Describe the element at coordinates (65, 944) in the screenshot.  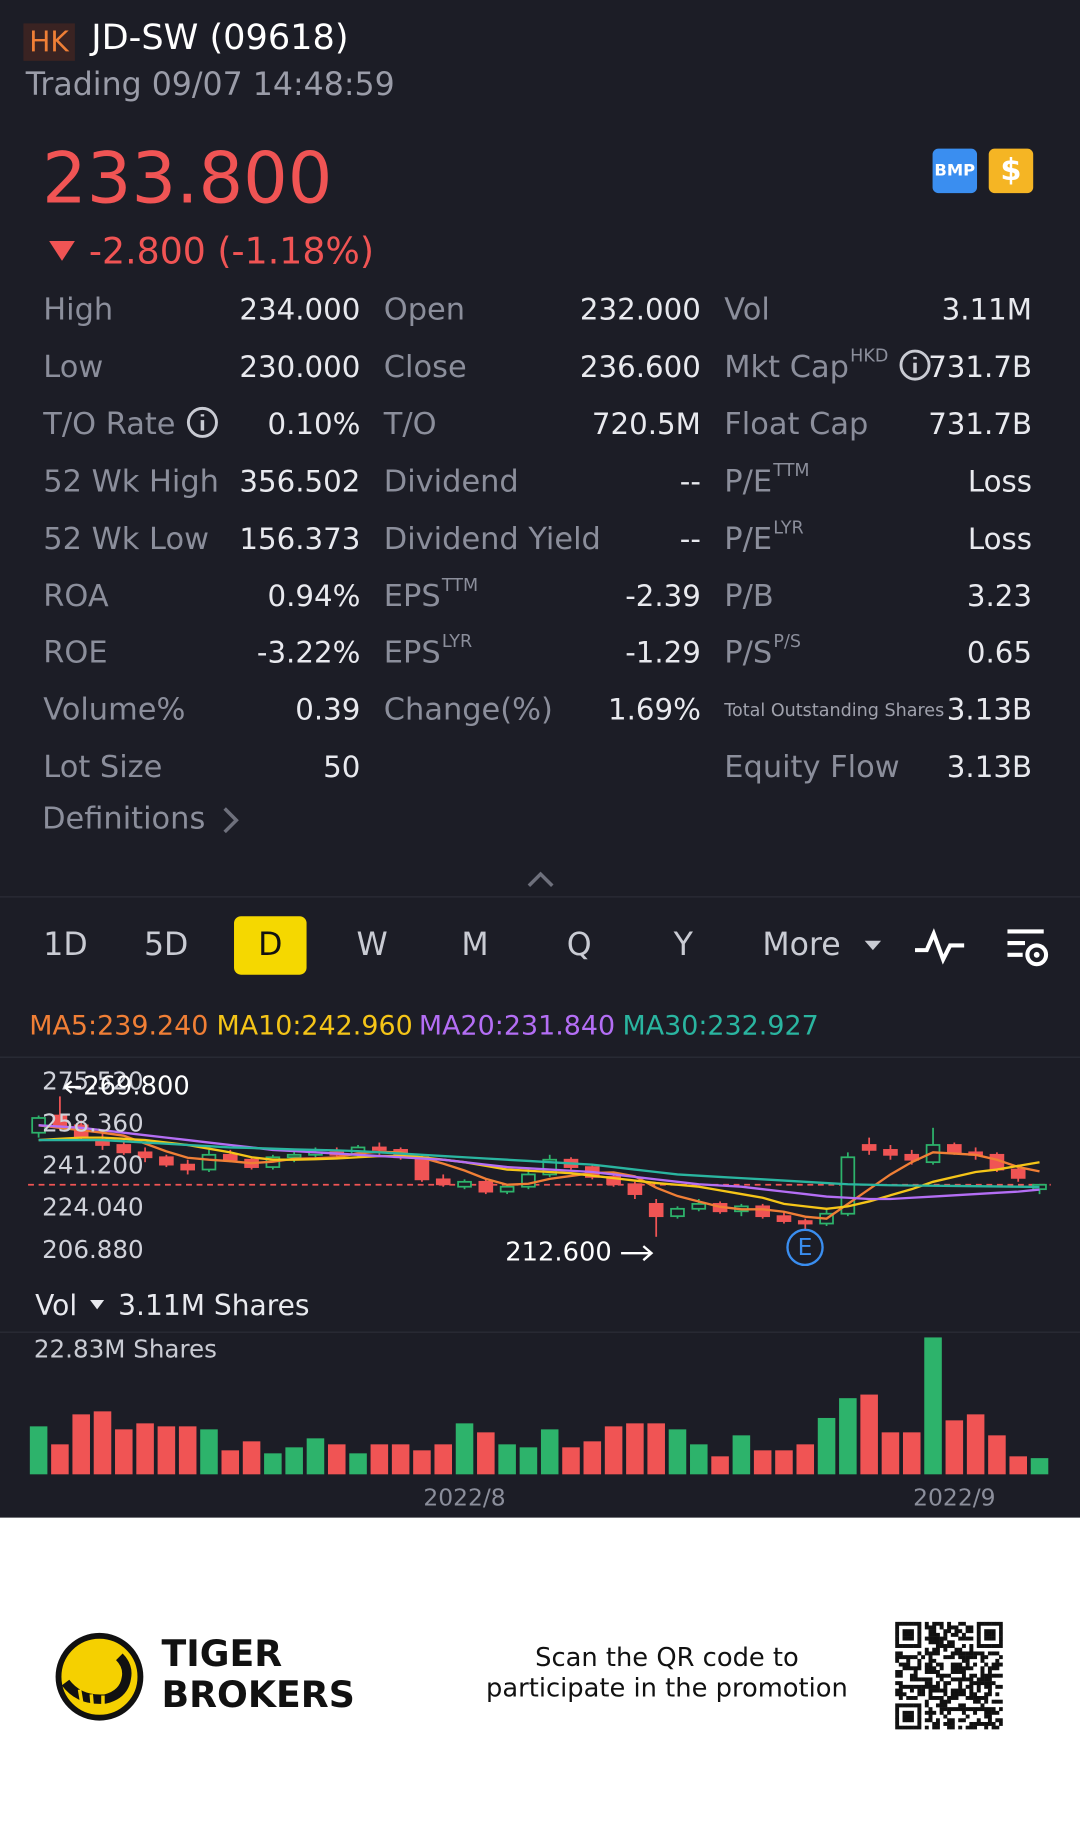
I see `period-tab: 1D` at that location.